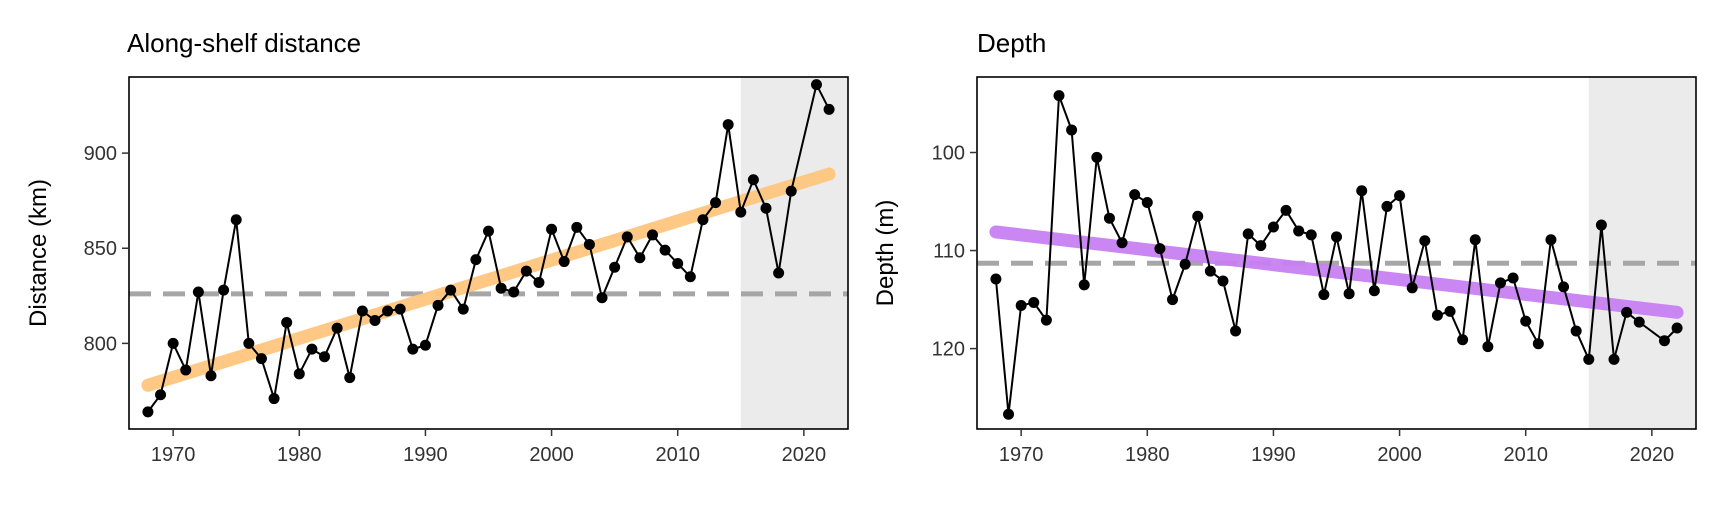 The width and height of the screenshot is (1728, 518). Describe the element at coordinates (1012, 43) in the screenshot. I see `chart-2-title: Depth` at that location.